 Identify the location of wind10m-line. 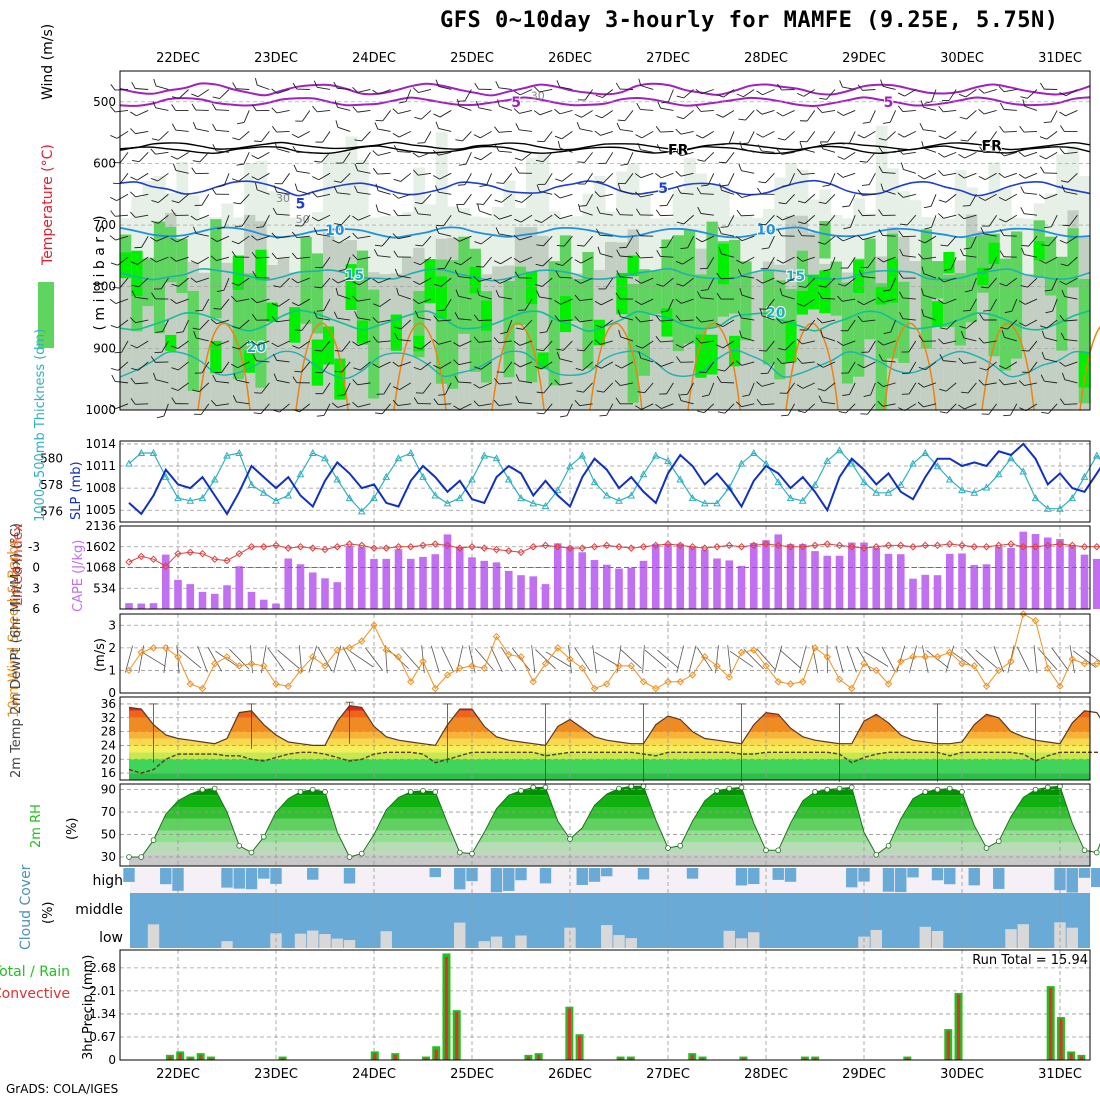
(614, 651).